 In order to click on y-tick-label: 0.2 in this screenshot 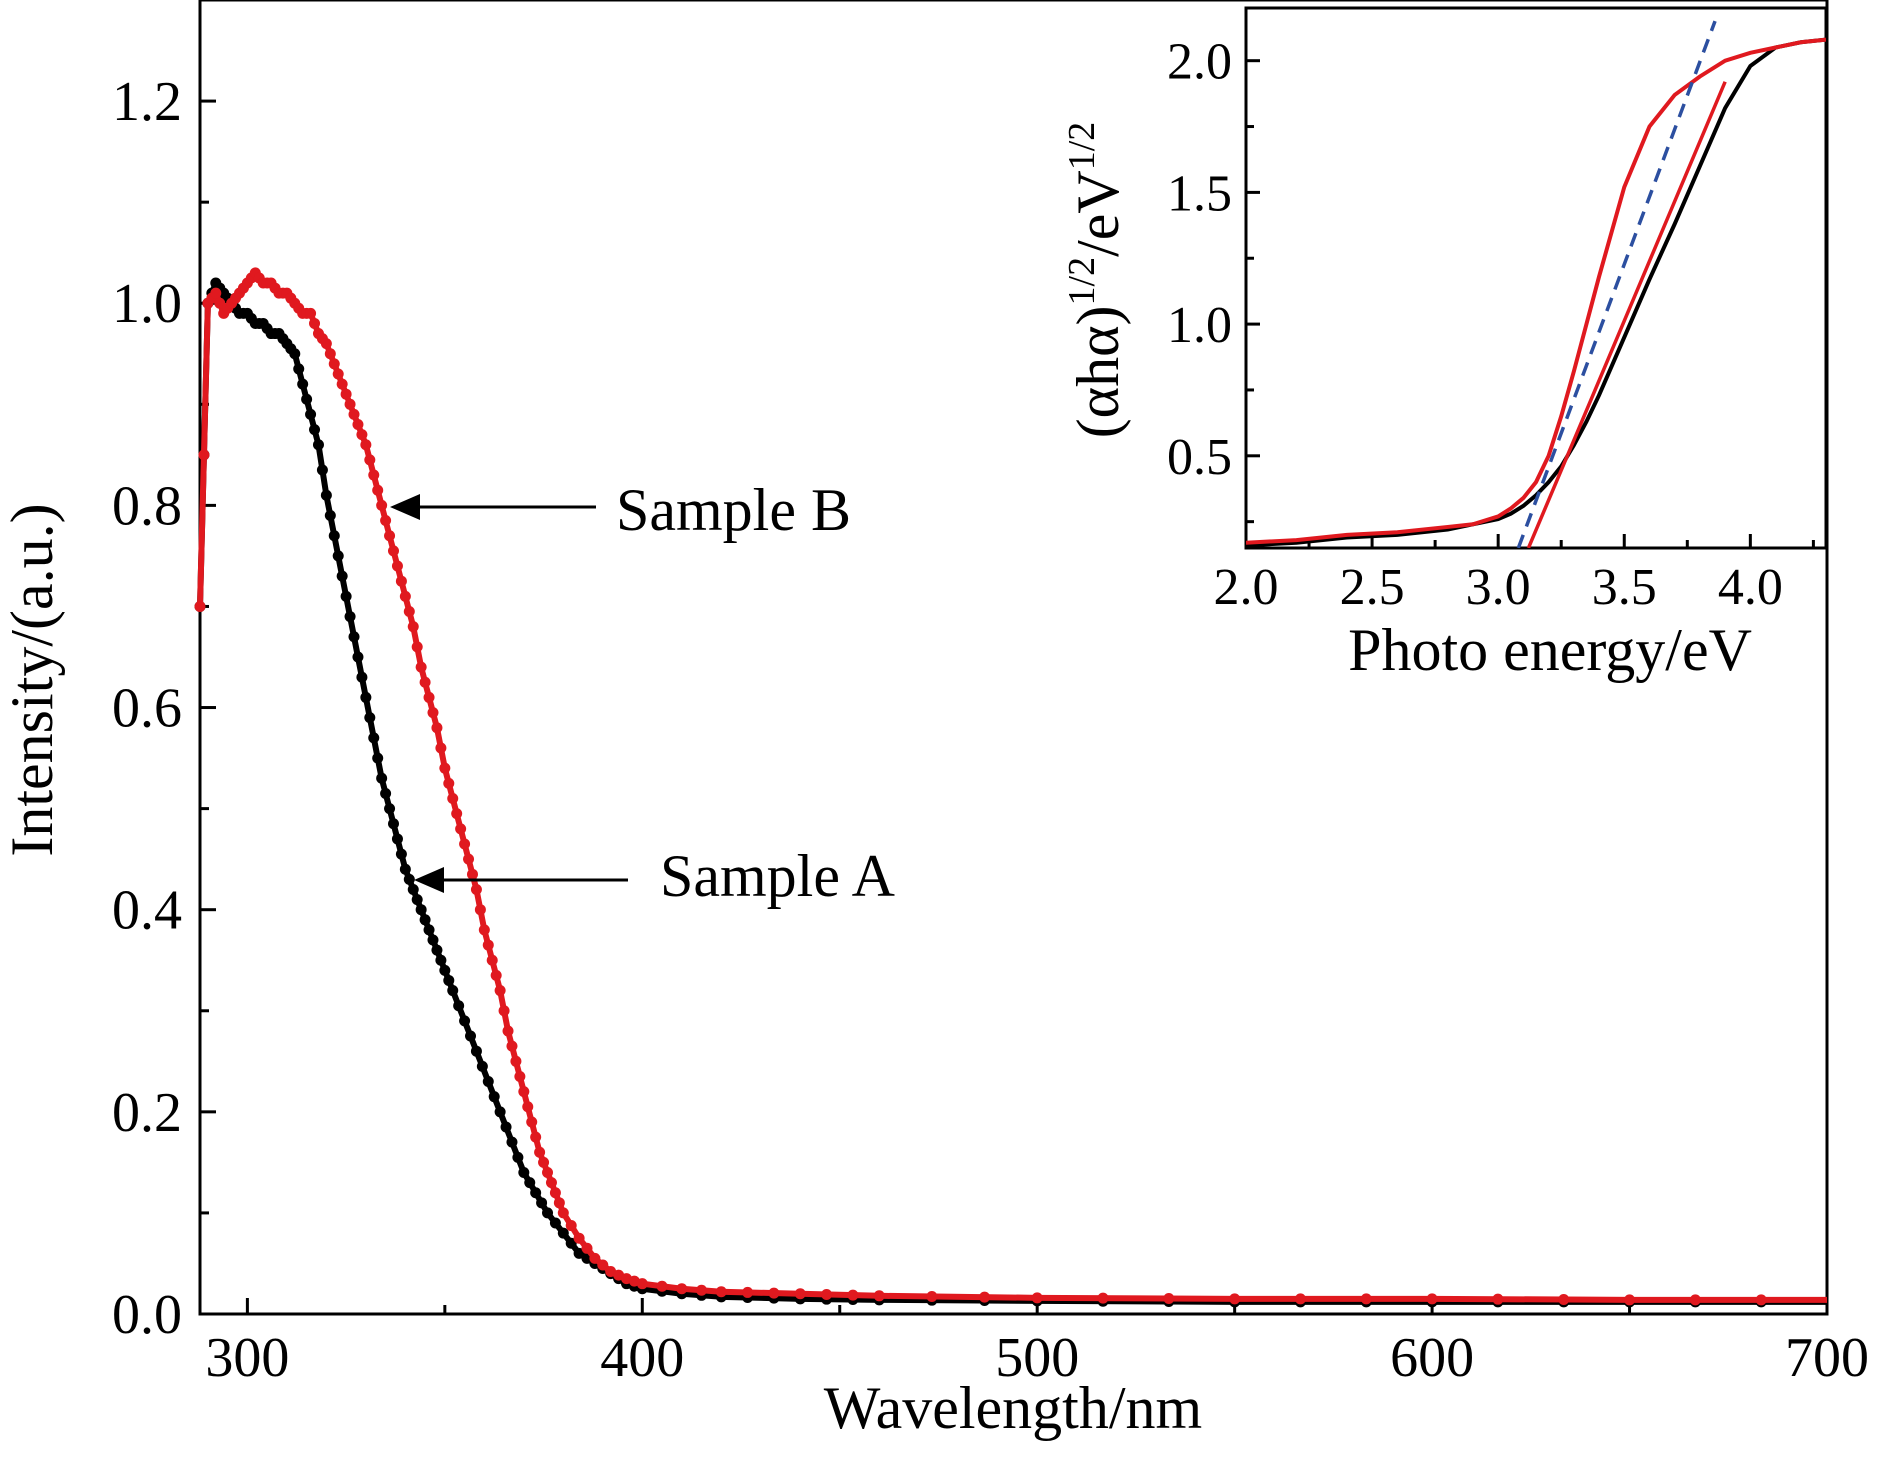, I will do `click(147, 1113)`.